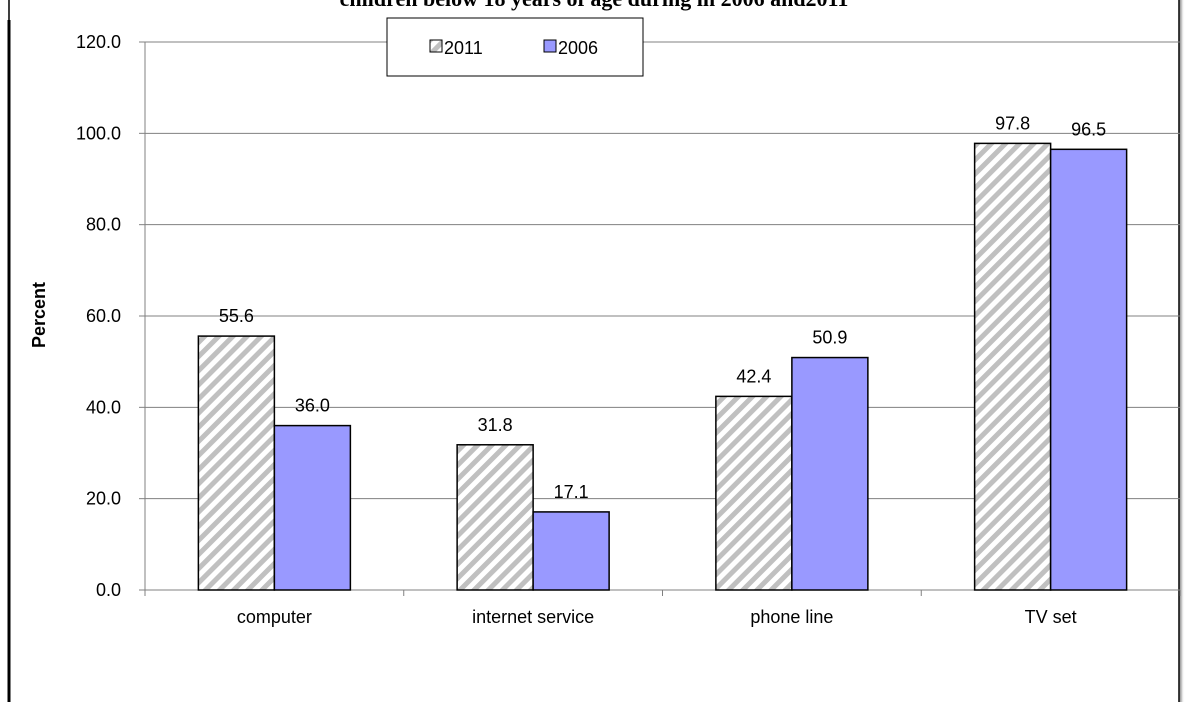 The image size is (1187, 707). Describe the element at coordinates (103, 499) in the screenshot. I see `y-tick-label: 20.0` at that location.